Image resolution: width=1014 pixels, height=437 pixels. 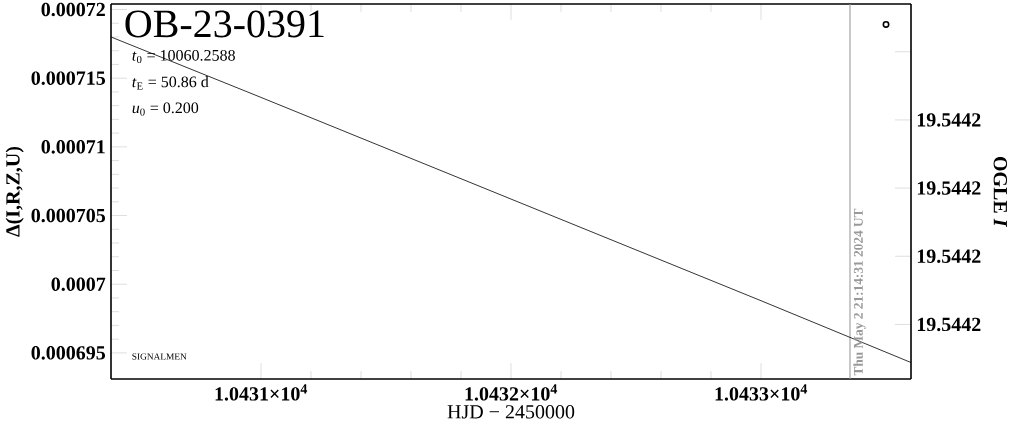 I want to click on x-tick-label: 1.0433×10$^{4}$, so click(x=761, y=392).